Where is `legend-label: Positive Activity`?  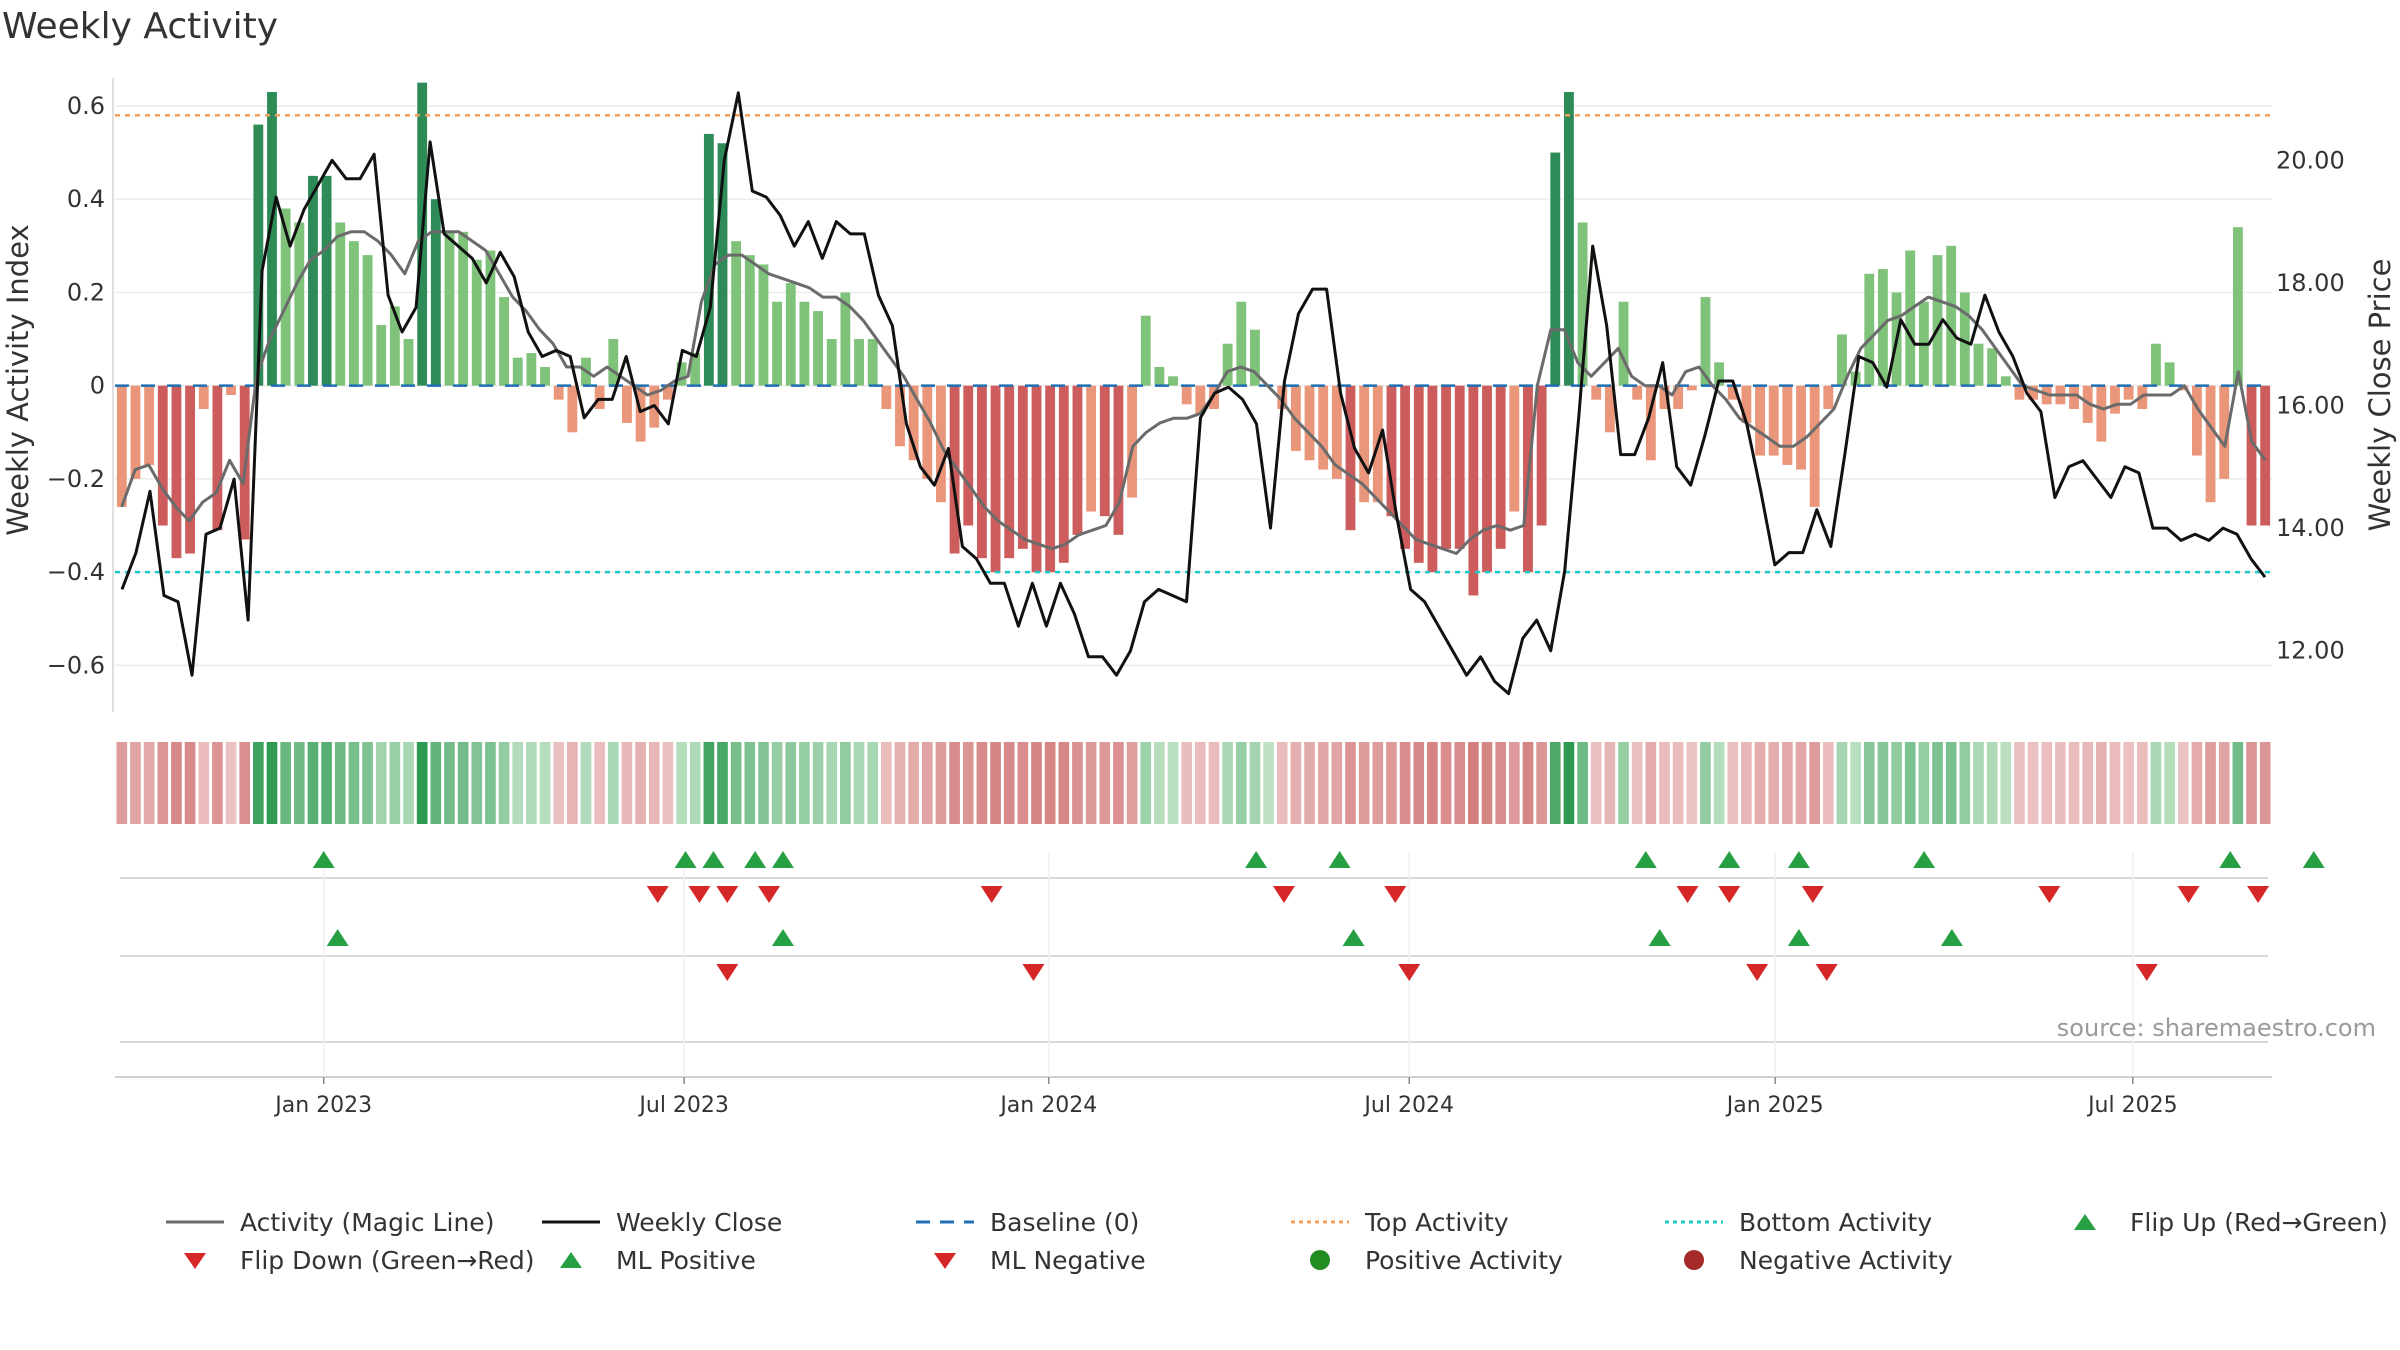 legend-label: Positive Activity is located at coordinates (1464, 1260).